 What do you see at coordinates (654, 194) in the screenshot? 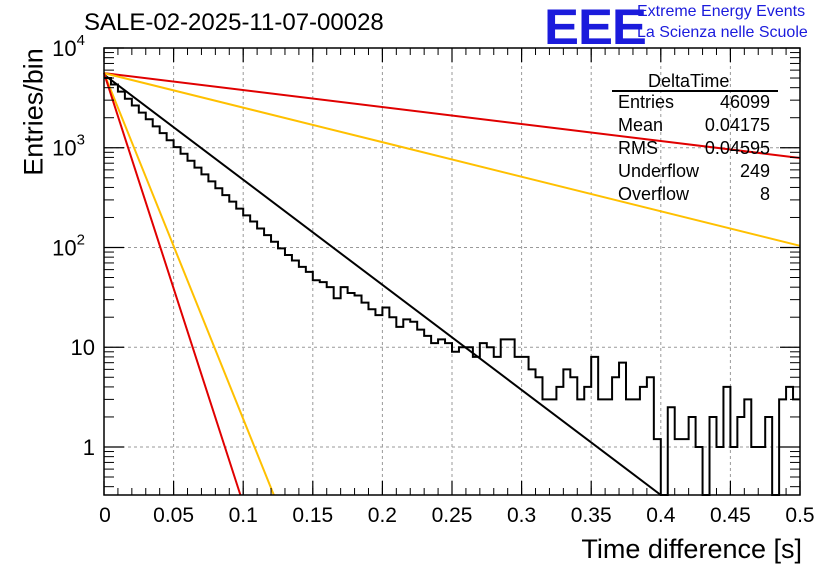
I see `stats-label-overflow: Overflow` at bounding box center [654, 194].